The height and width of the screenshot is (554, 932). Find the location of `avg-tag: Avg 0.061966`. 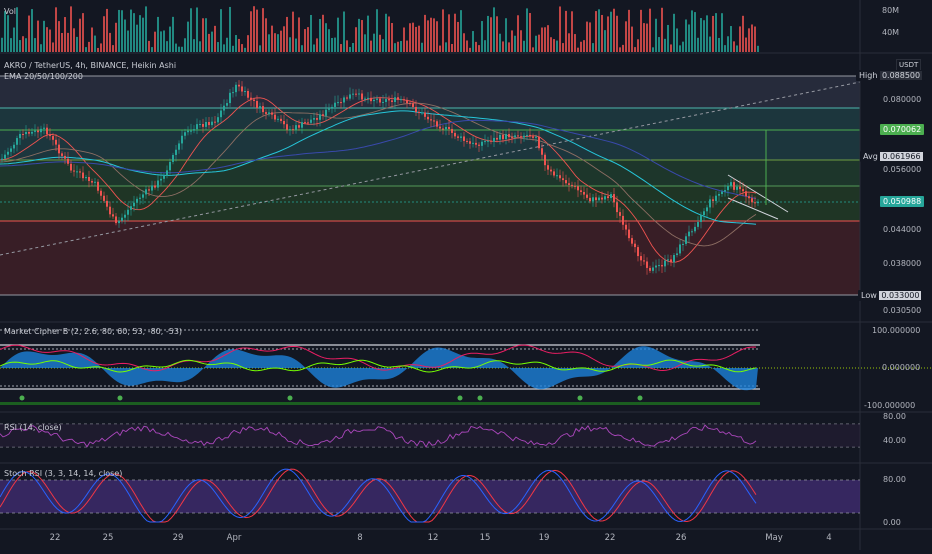

avg-tag: Avg 0.061966 is located at coordinates (893, 156).